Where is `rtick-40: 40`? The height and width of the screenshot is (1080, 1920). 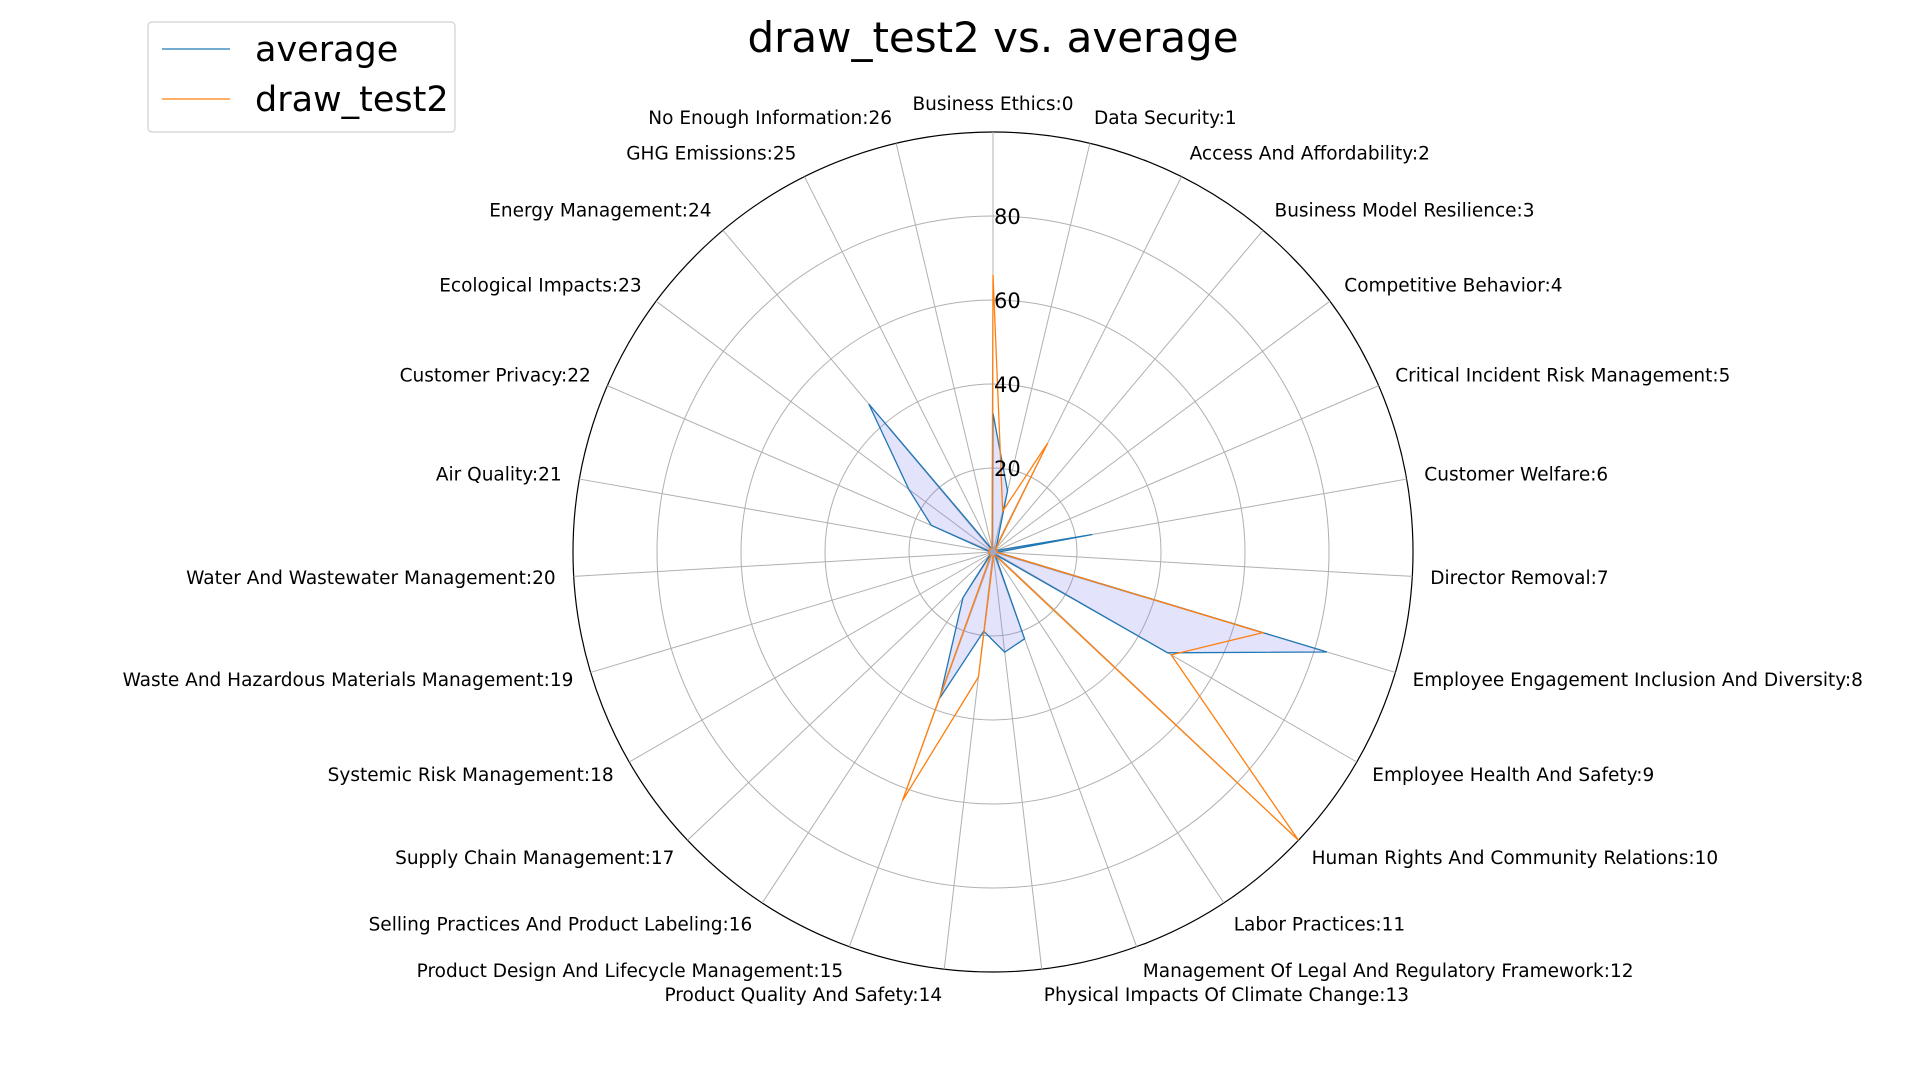
rtick-40: 40 is located at coordinates (1007, 385).